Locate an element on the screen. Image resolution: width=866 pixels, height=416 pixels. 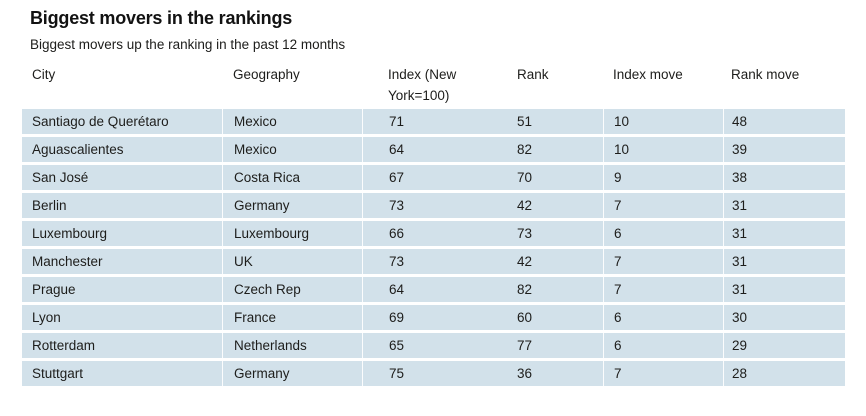
cell-index: 67 is located at coordinates (433, 177).